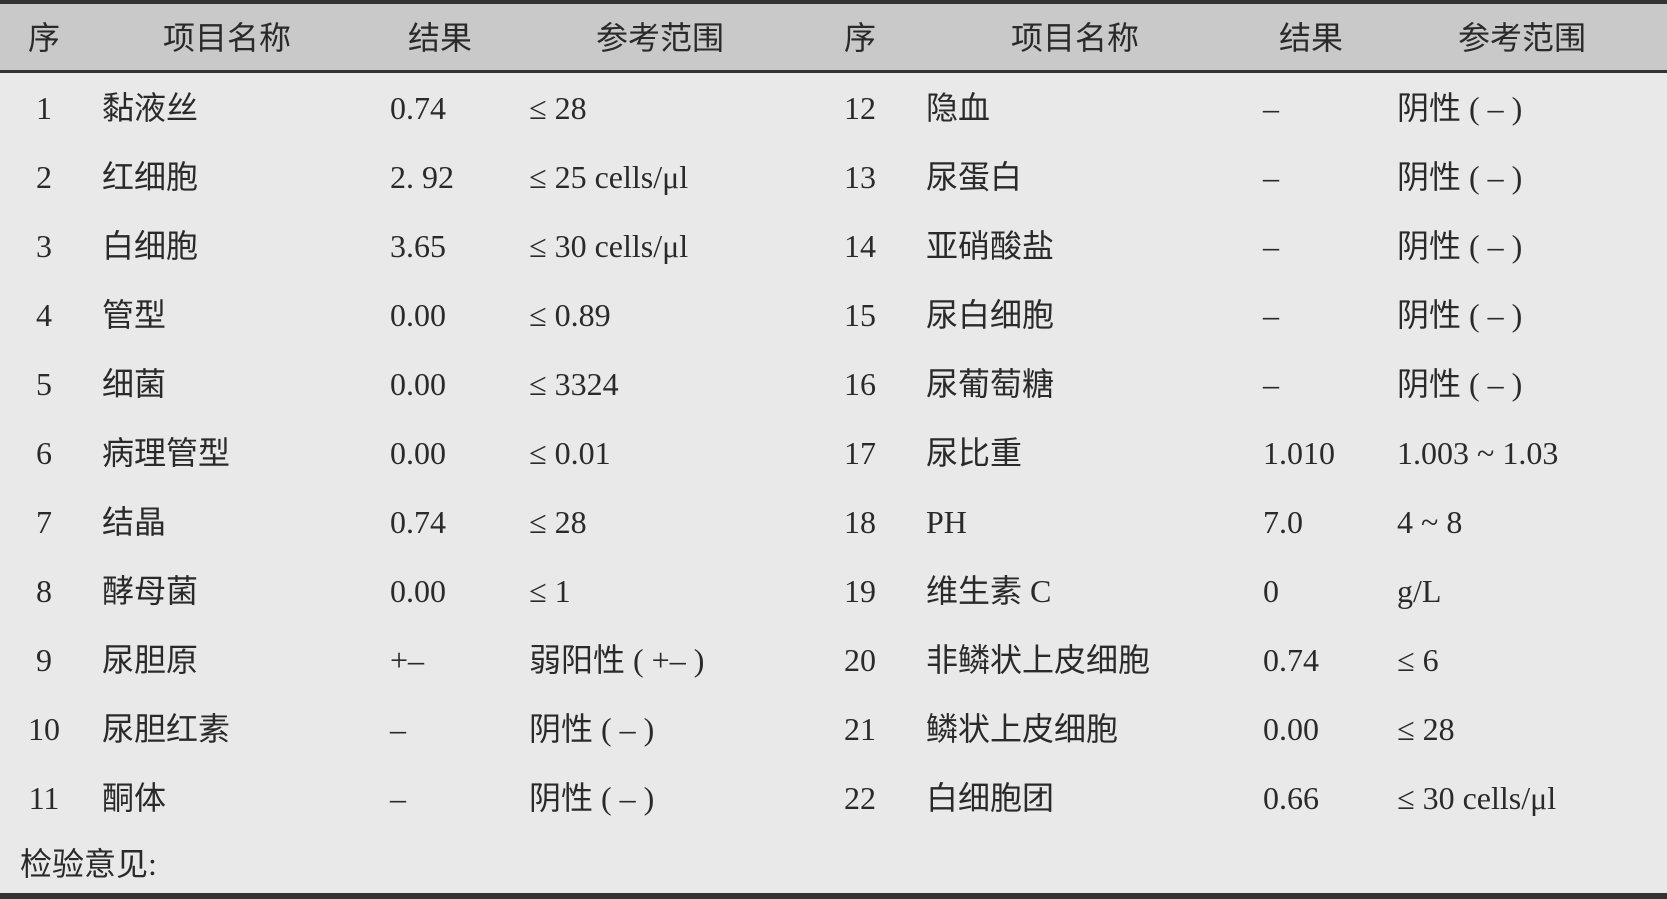 Image resolution: width=1667 pixels, height=899 pixels. What do you see at coordinates (990, 315) in the screenshot?
I see `cell-item-name: 尿白细胞` at bounding box center [990, 315].